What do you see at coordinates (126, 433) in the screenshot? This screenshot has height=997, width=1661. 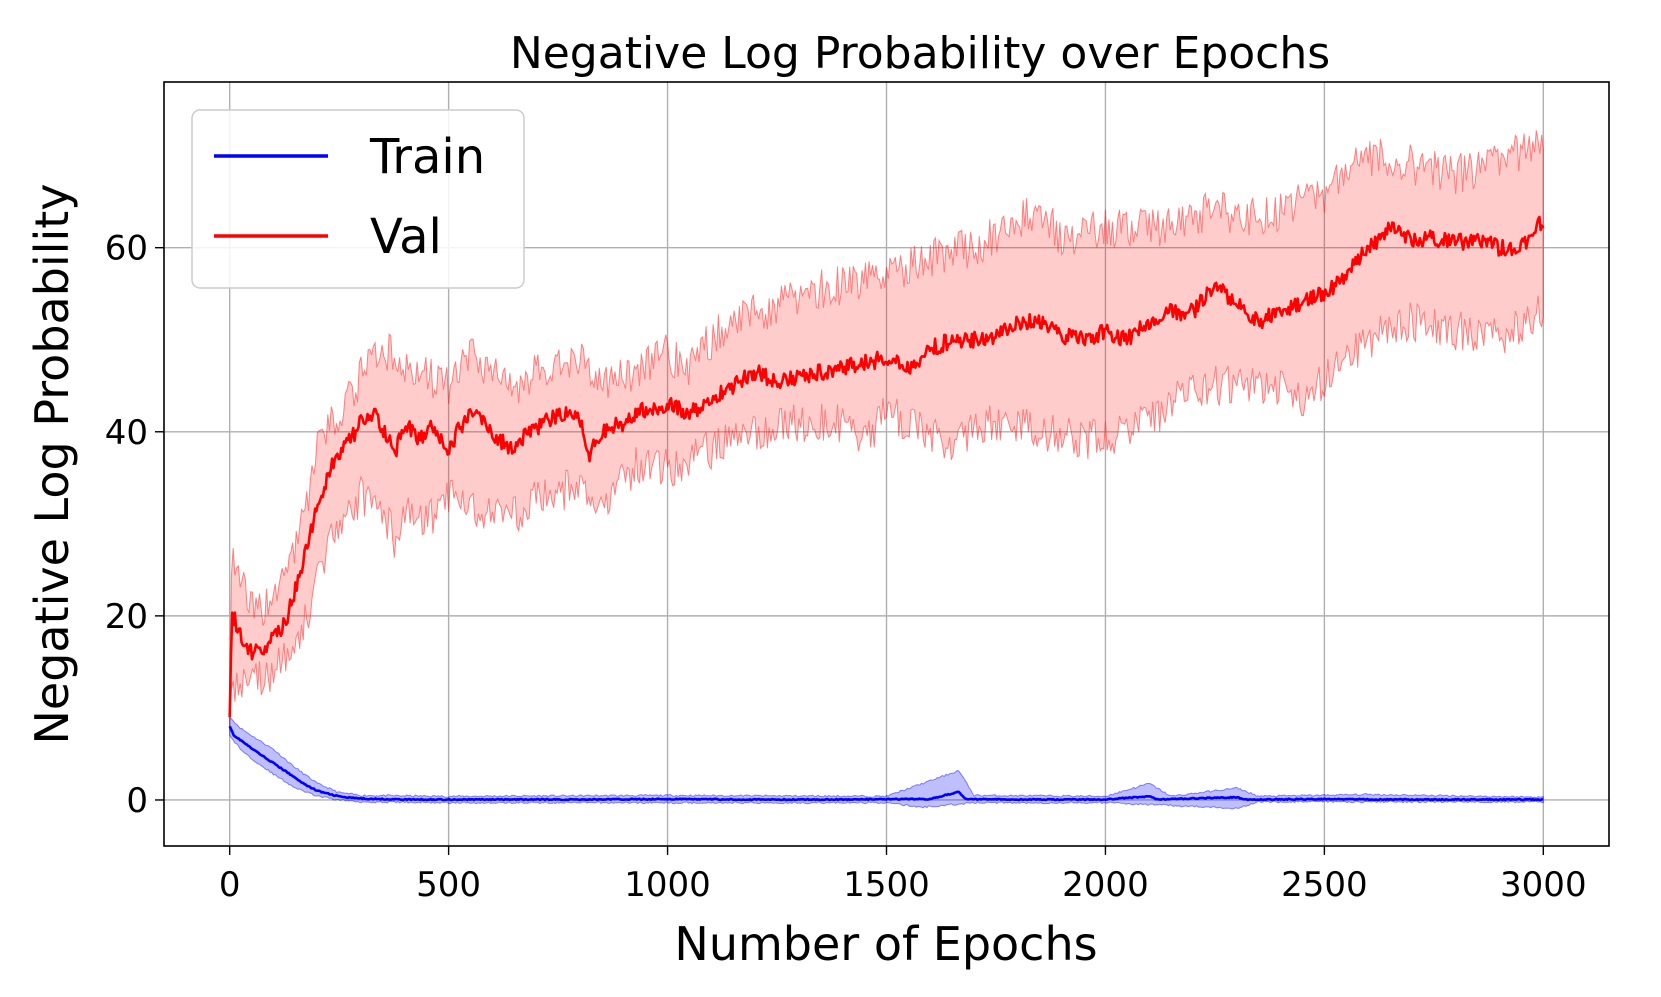 I see `y-tick-label: 40` at bounding box center [126, 433].